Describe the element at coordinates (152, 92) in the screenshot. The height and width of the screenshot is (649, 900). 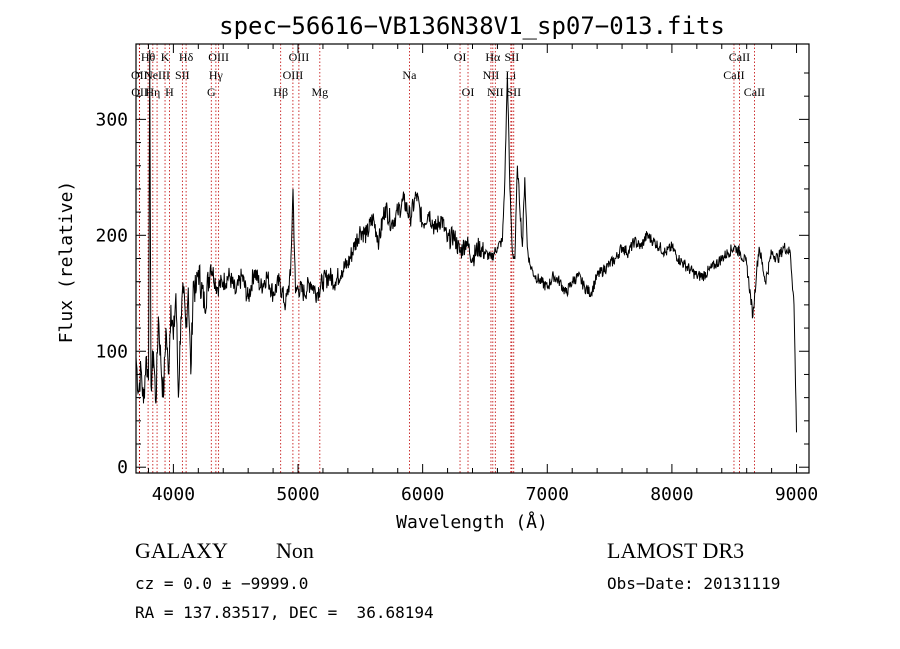
I see `line-marker-label: Hη` at that location.